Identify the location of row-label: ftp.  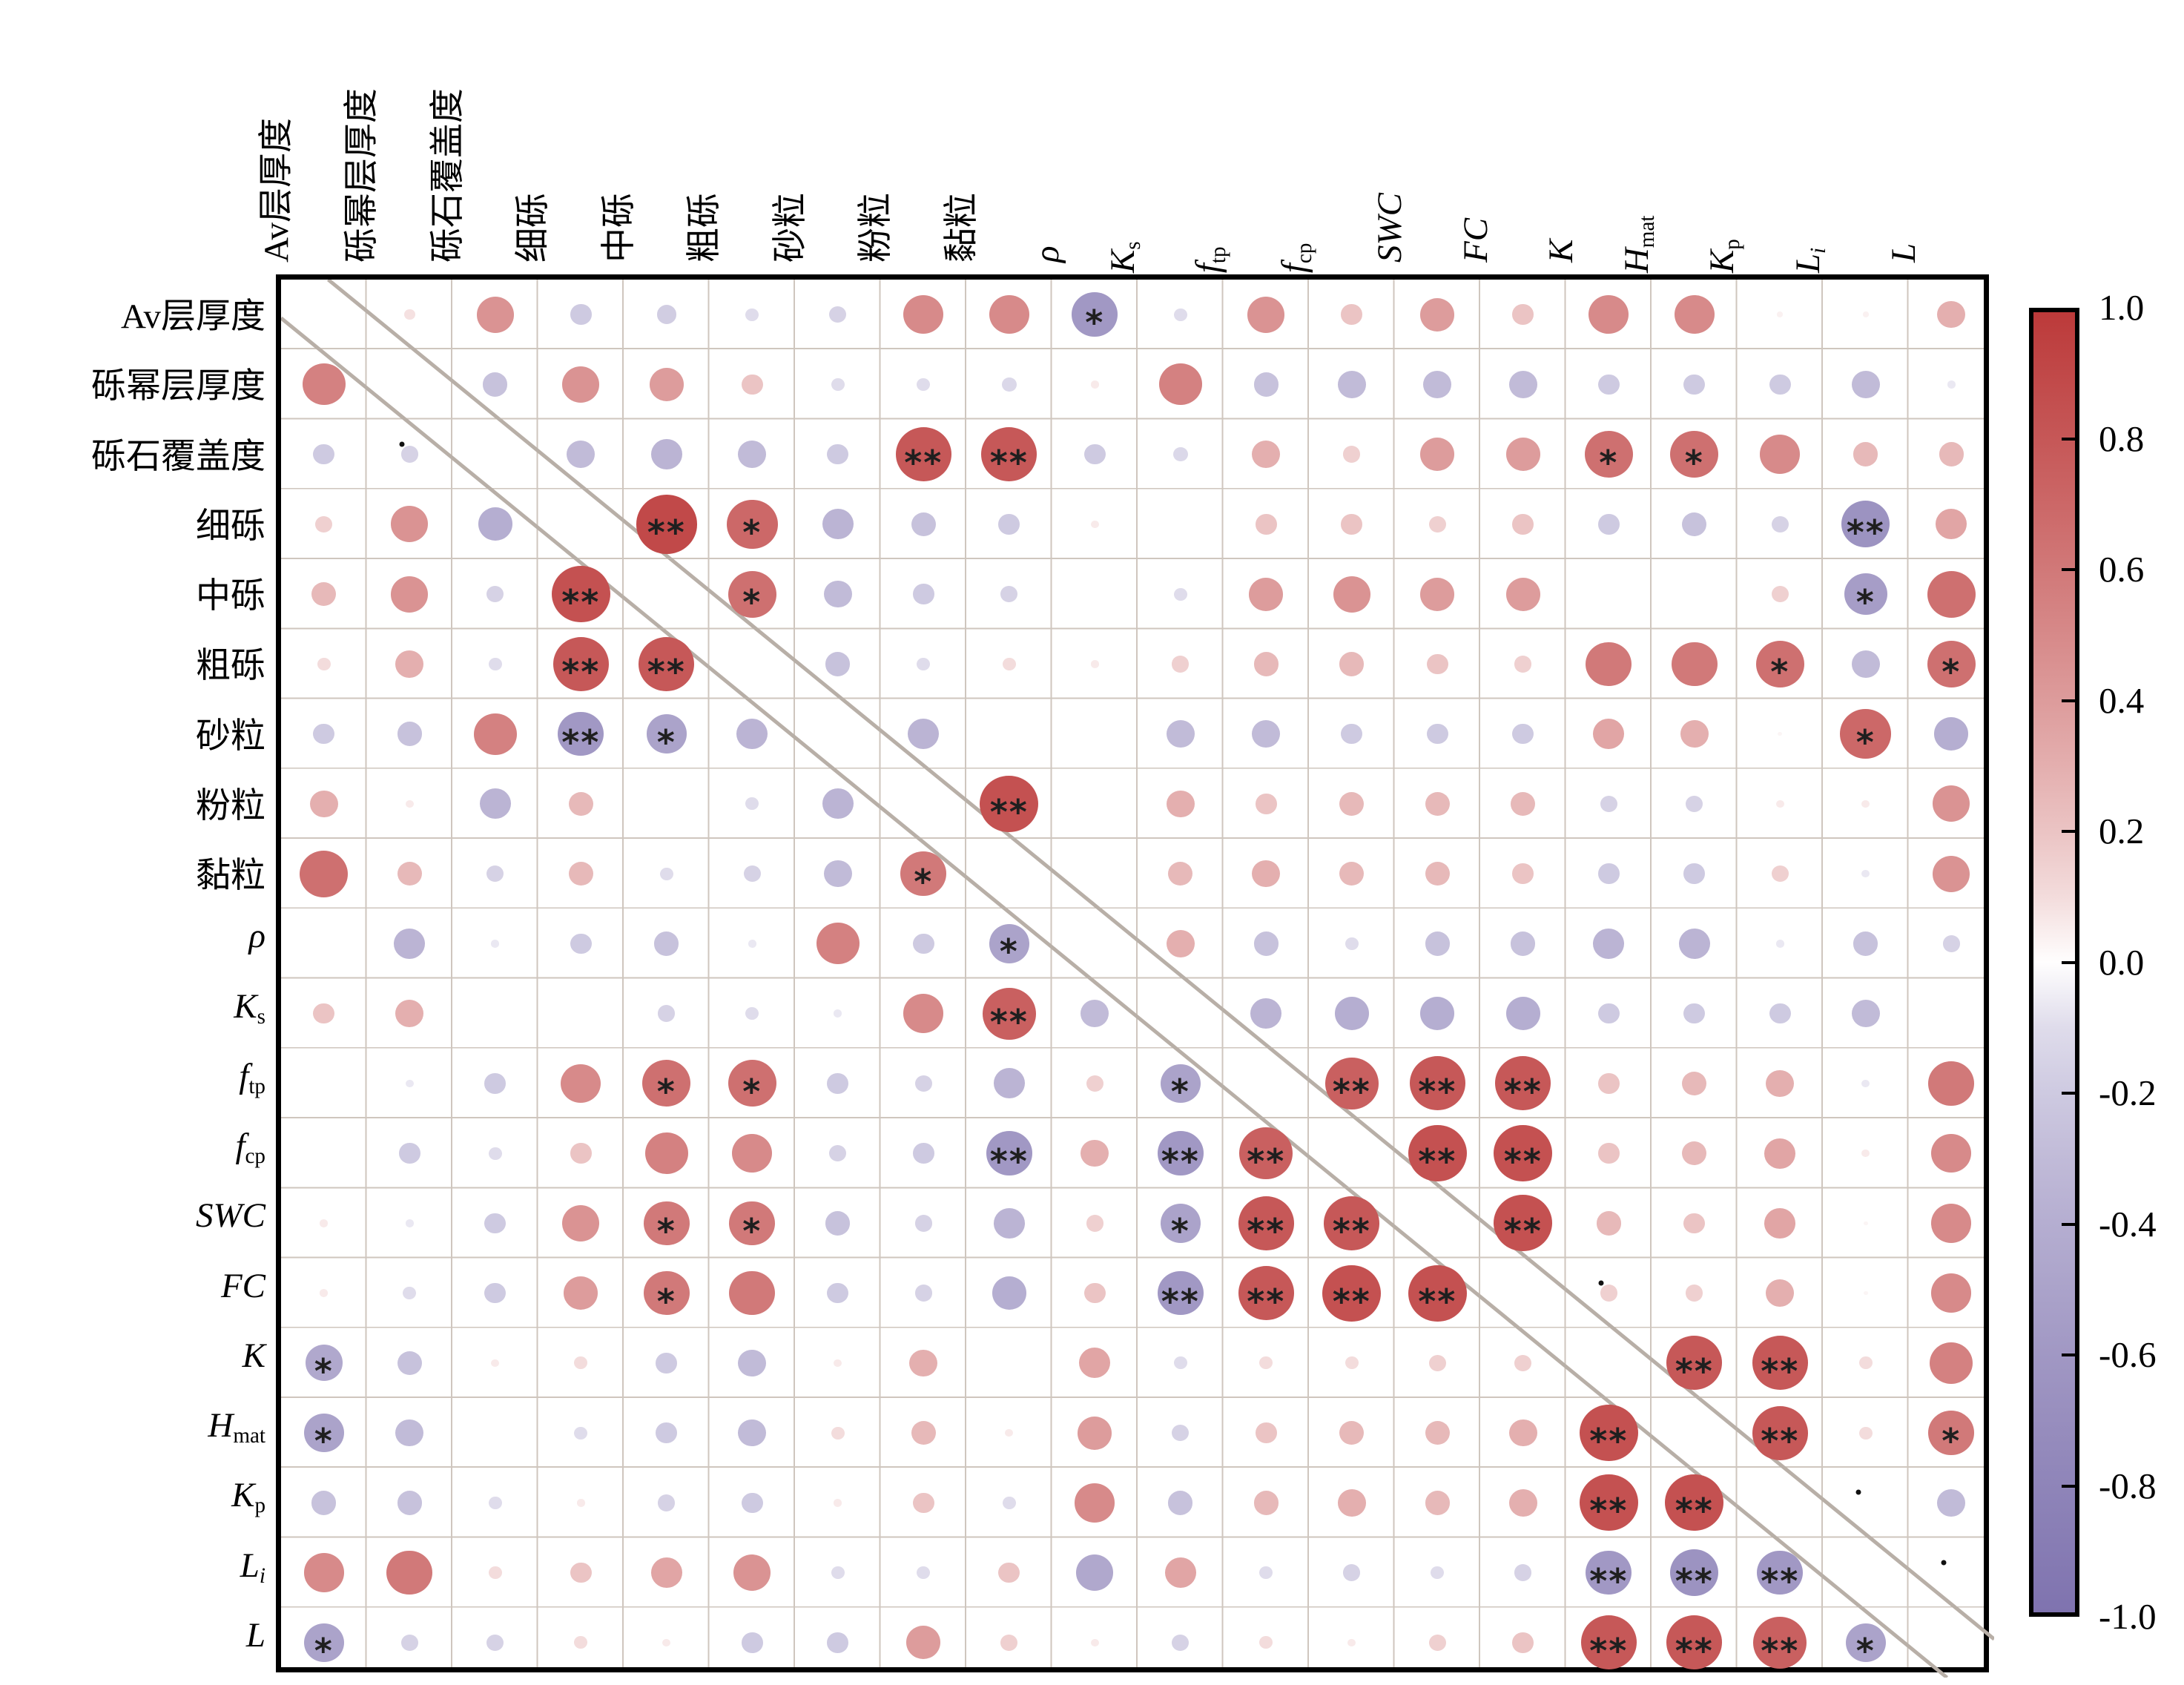
(132, 1077).